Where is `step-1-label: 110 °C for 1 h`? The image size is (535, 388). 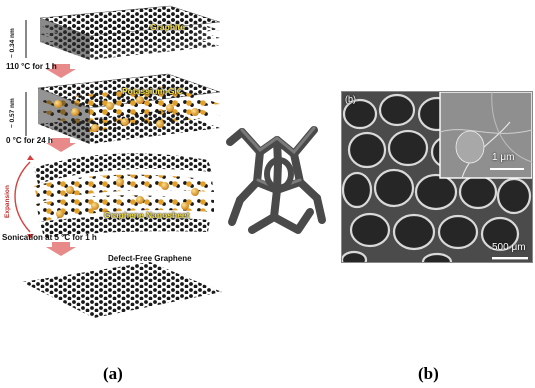
step-1-label: 110 °C for 1 h is located at coordinates (31, 66).